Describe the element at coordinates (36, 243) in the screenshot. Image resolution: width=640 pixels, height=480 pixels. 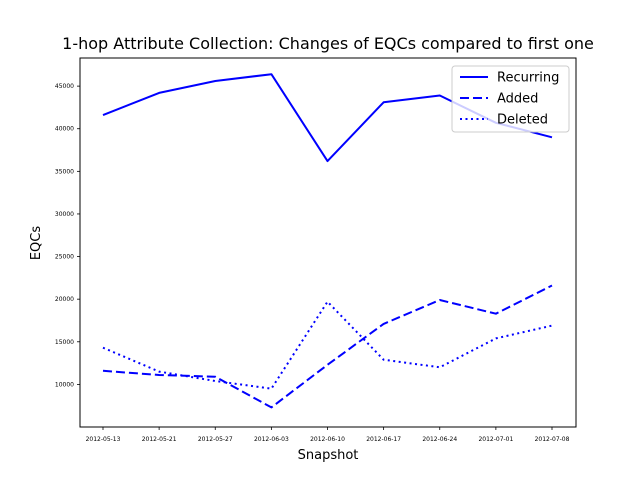
I see `y-axis-label: EQCs` at that location.